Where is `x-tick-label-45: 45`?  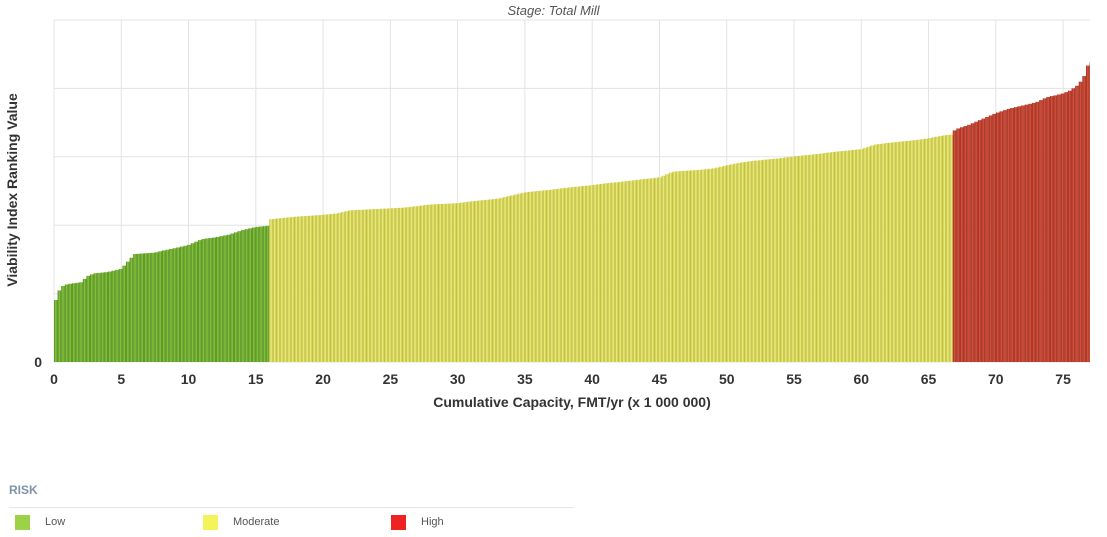 x-tick-label-45: 45 is located at coordinates (660, 379).